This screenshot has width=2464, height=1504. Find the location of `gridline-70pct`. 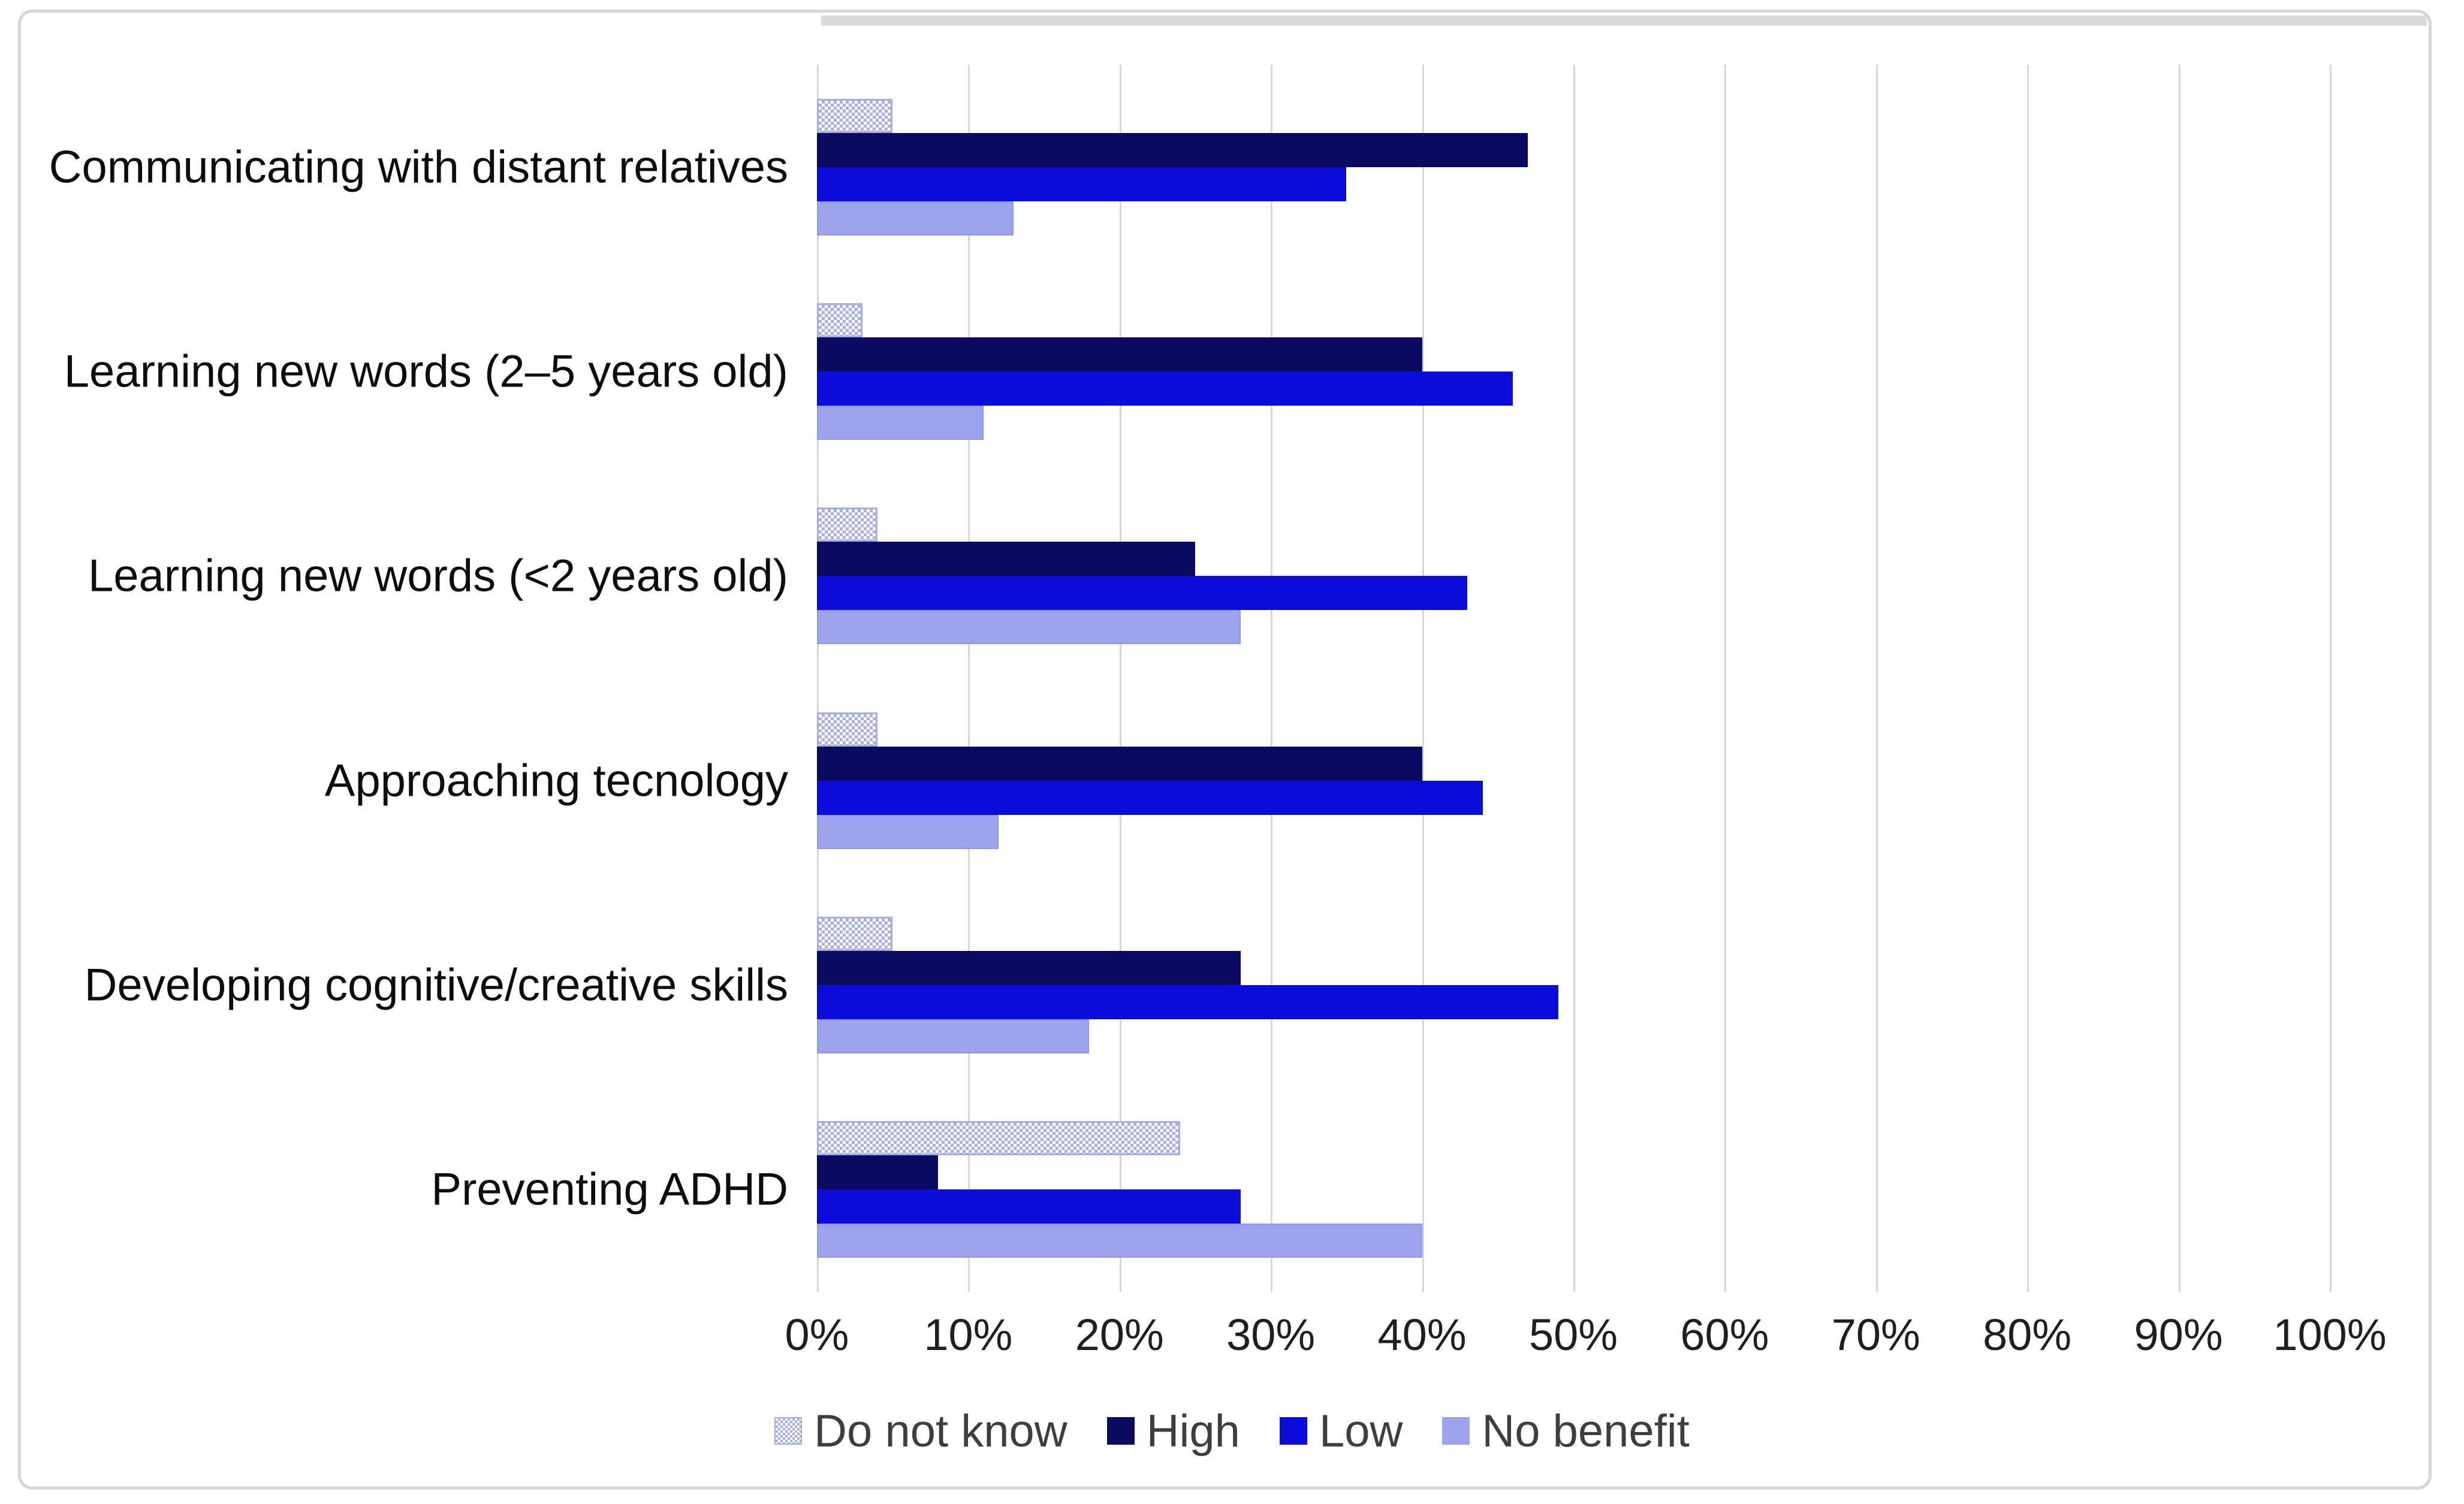

gridline-70pct is located at coordinates (1876, 678).